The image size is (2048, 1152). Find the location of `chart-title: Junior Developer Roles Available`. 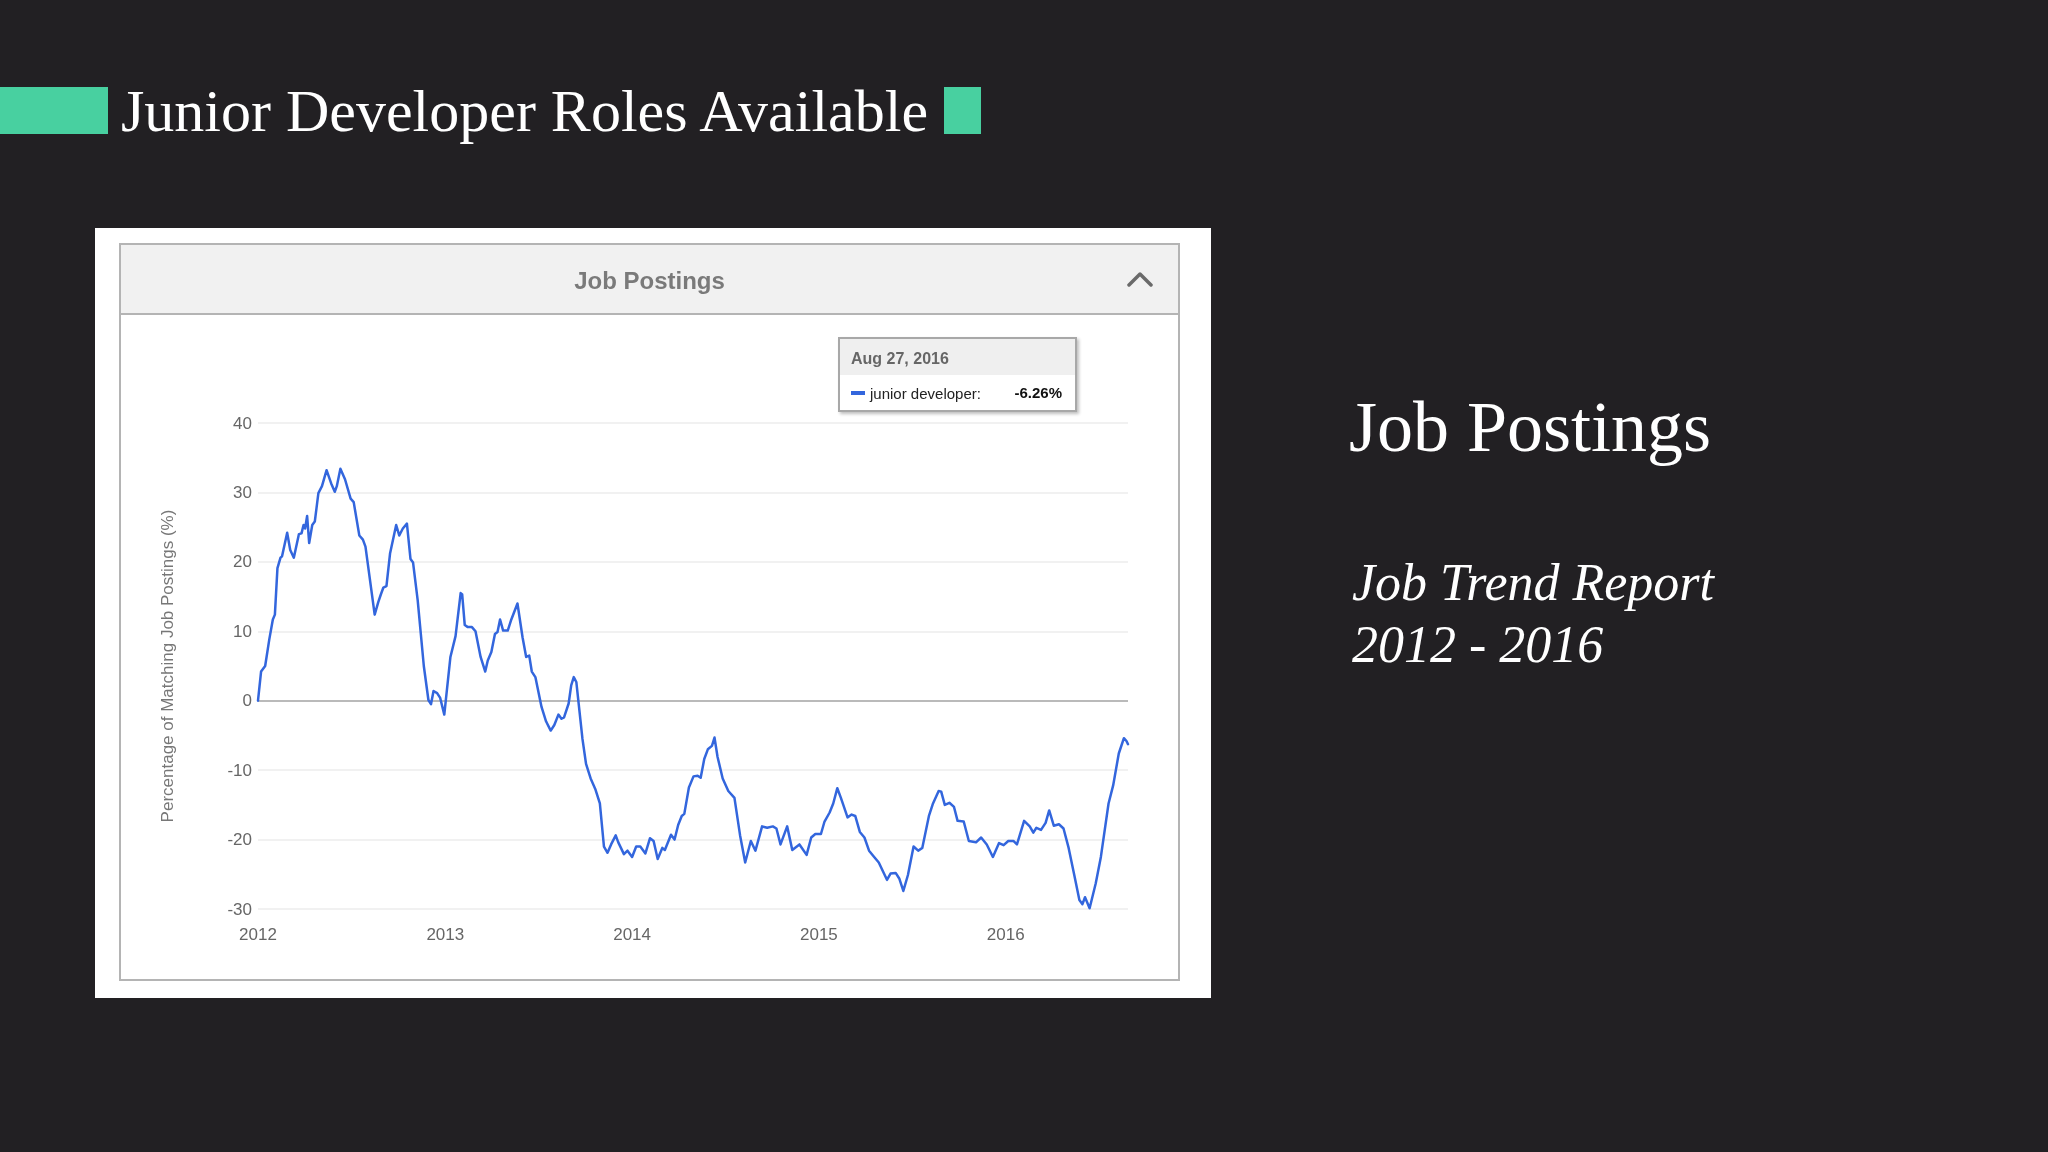

chart-title: Junior Developer Roles Available is located at coordinates (525, 111).